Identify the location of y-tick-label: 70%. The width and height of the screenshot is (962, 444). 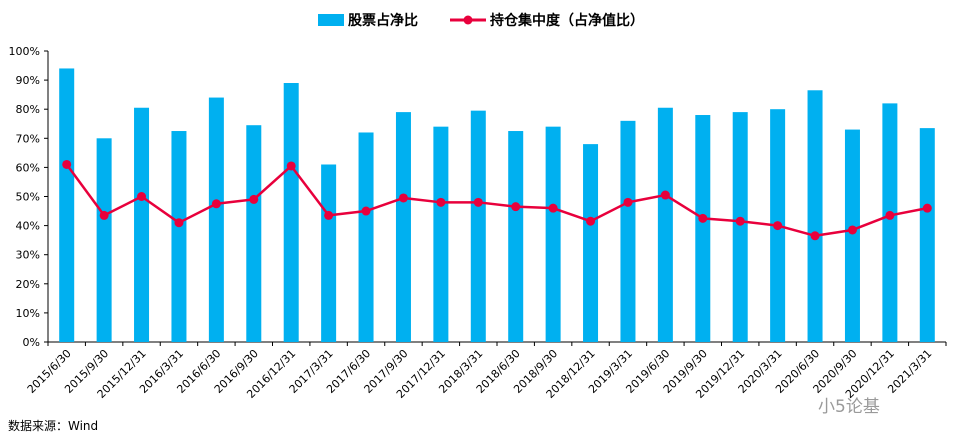
(28, 138).